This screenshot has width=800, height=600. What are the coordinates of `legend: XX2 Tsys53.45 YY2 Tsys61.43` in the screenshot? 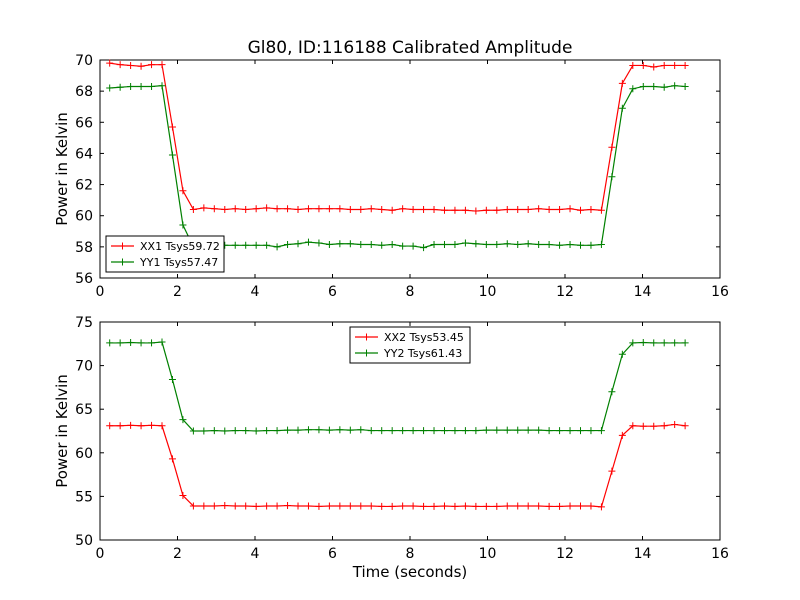 It's located at (410, 345).